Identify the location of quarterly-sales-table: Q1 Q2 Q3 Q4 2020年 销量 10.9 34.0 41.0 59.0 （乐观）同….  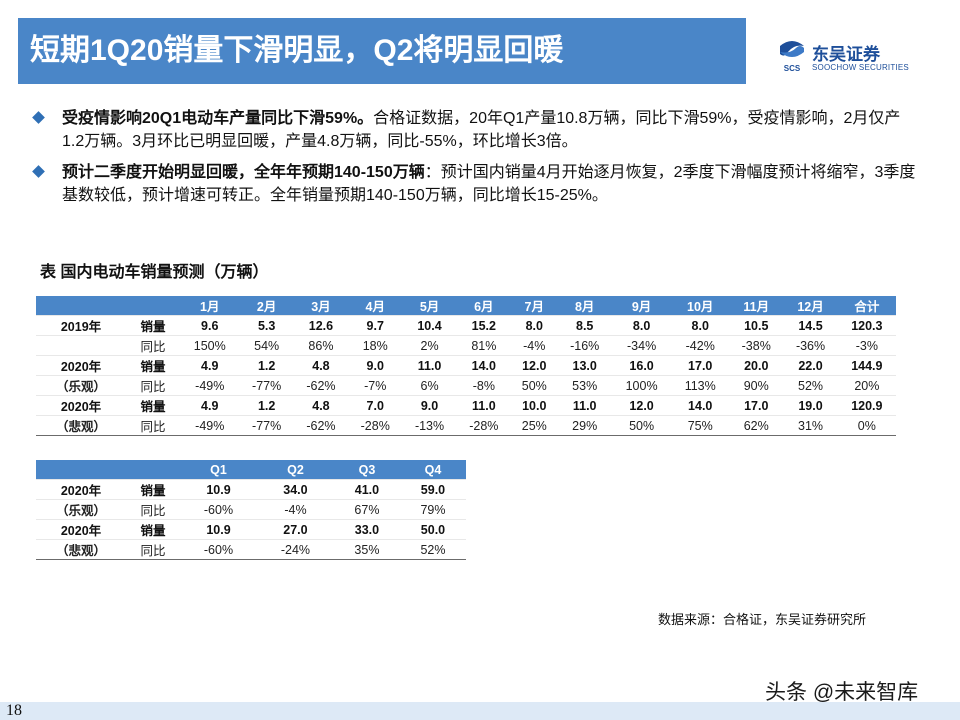
(251, 510).